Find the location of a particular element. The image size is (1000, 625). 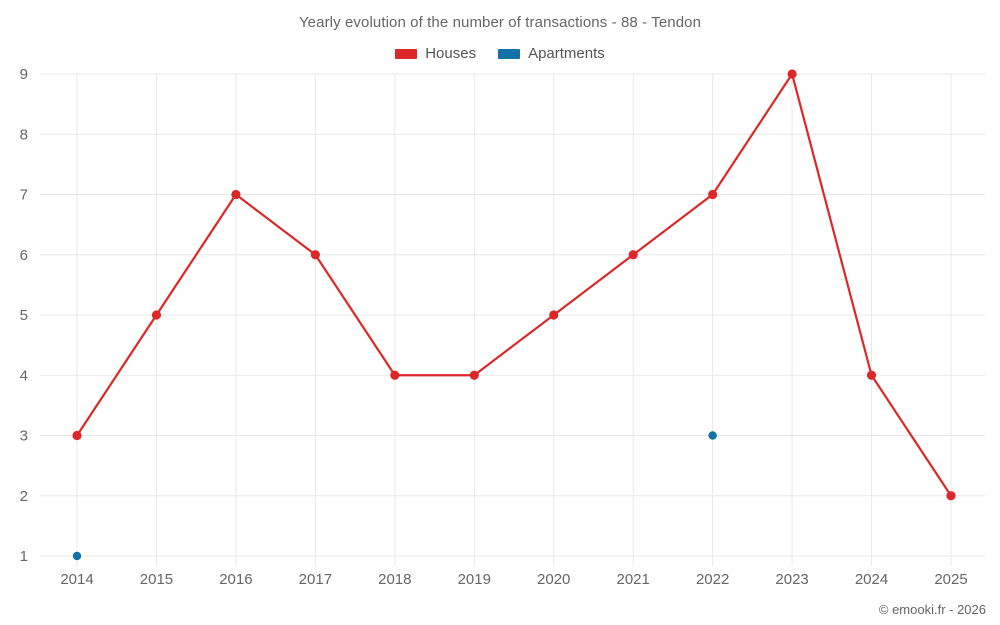

y-axis-tick-labels: 1 2 3 4 5 6 7 8 9 is located at coordinates (24, 315).